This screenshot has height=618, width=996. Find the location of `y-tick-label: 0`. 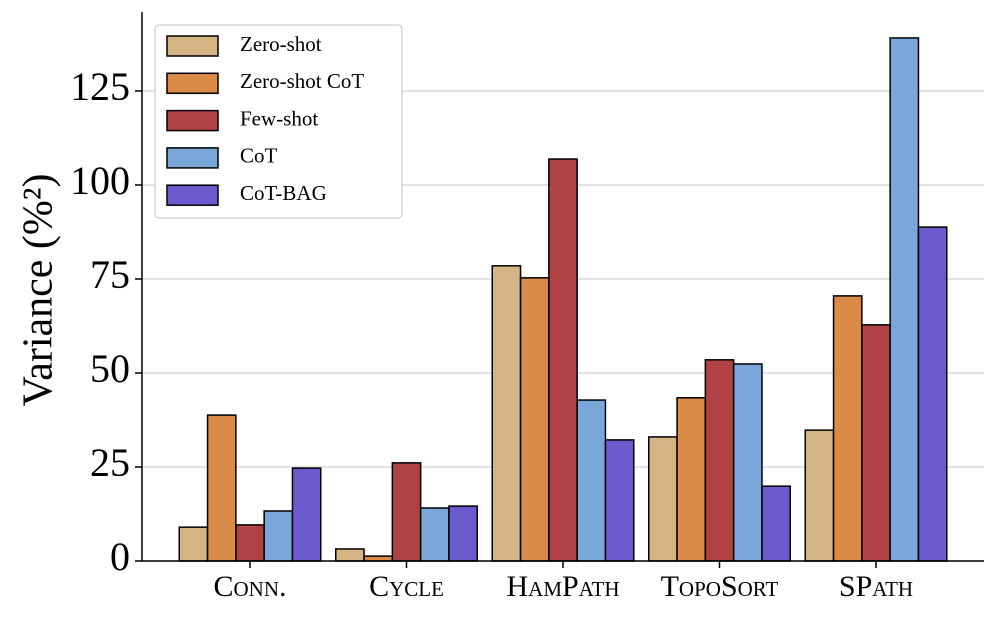

y-tick-label: 0 is located at coordinates (120, 556).